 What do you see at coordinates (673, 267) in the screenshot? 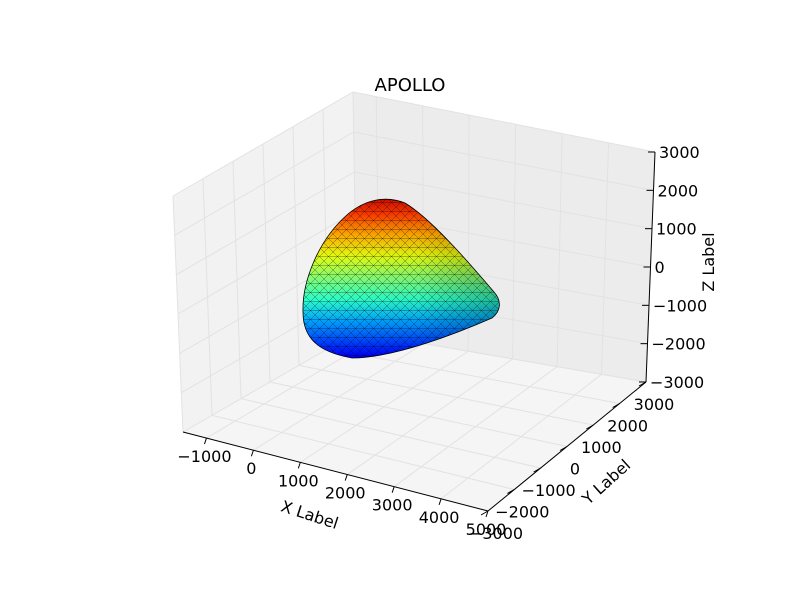
I see `z-ticks: −3000 −2000 −1000 0 1000 2000 3000` at bounding box center [673, 267].